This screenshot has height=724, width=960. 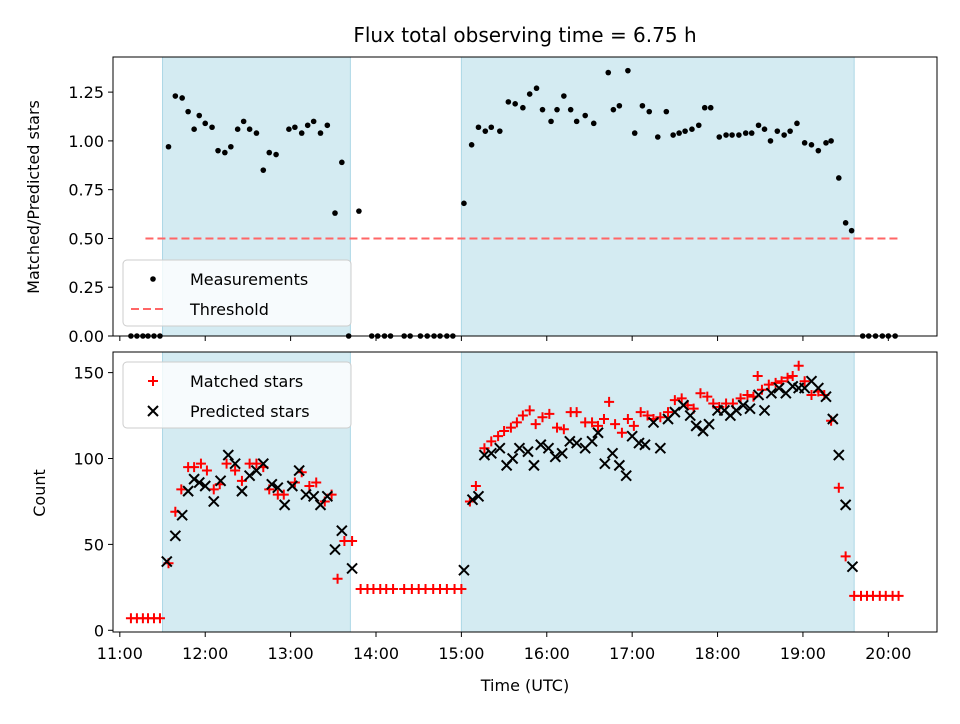 I want to click on legend-label: Predicted stars, so click(x=250, y=411).